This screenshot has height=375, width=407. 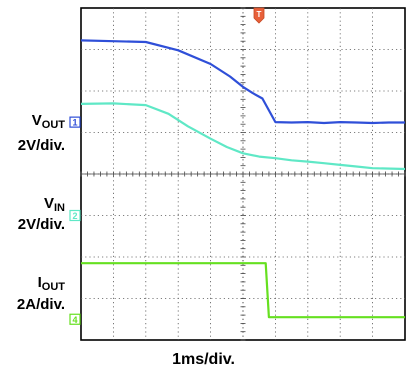 What do you see at coordinates (48, 203) in the screenshot?
I see `vin-label-main: V` at bounding box center [48, 203].